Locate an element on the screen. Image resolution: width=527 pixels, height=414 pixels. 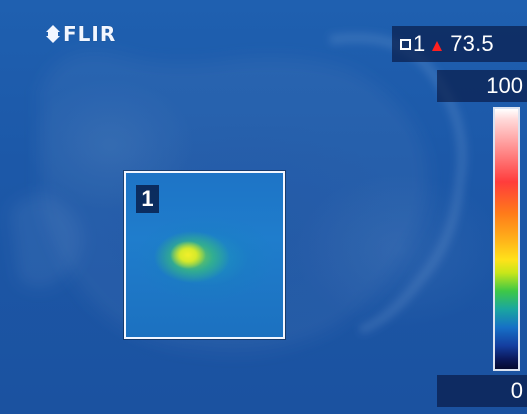
scale-min-value: 0 is located at coordinates (516, 390).